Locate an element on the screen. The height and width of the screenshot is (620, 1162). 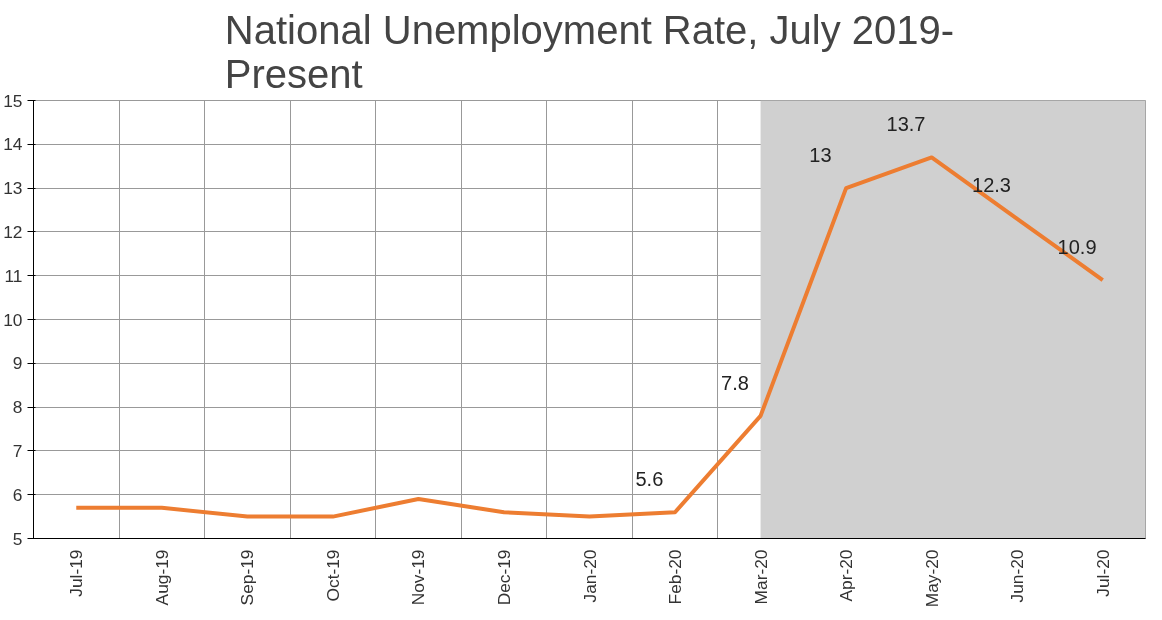
y-tick-label: 10 is located at coordinates (13, 319).